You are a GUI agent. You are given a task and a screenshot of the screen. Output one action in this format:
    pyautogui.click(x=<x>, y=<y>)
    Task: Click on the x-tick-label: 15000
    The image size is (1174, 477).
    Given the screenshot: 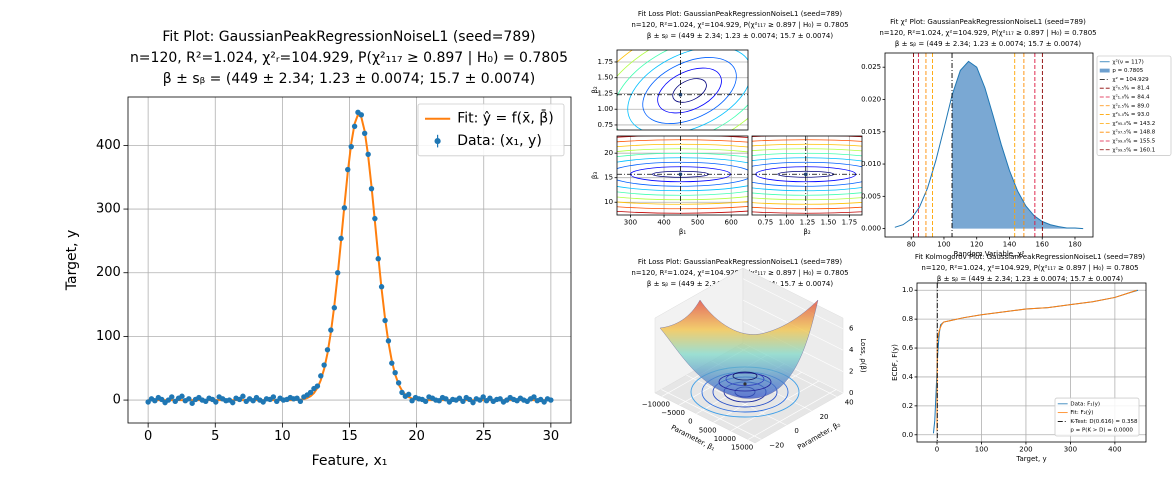 What is the action you would take?
    pyautogui.click(x=742, y=448)
    